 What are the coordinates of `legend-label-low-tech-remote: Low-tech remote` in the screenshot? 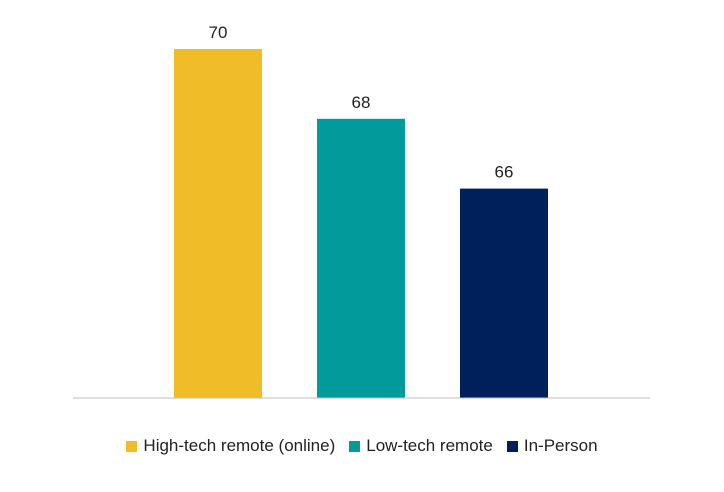 It's located at (429, 445).